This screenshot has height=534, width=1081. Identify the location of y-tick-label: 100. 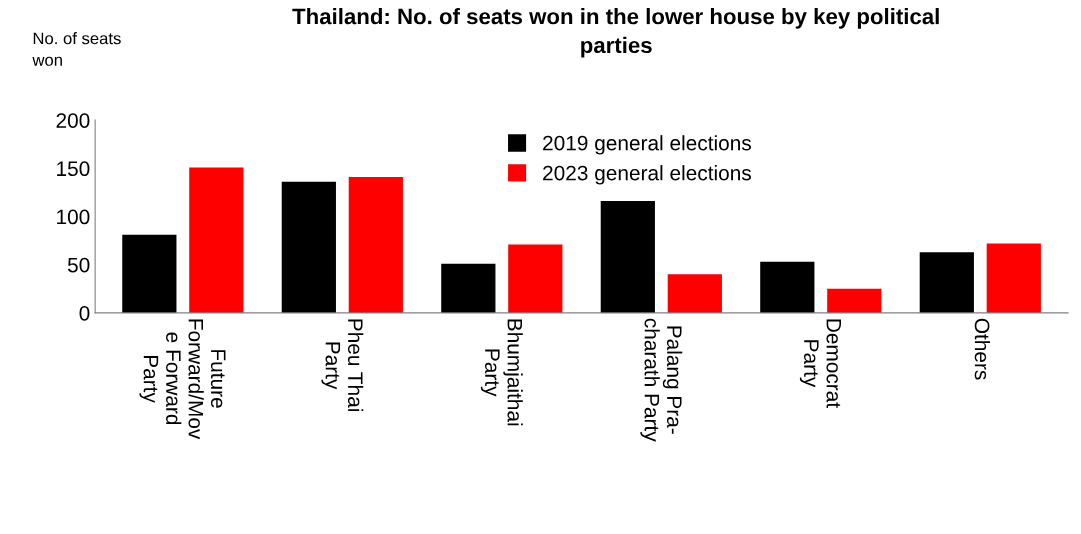
(73, 217).